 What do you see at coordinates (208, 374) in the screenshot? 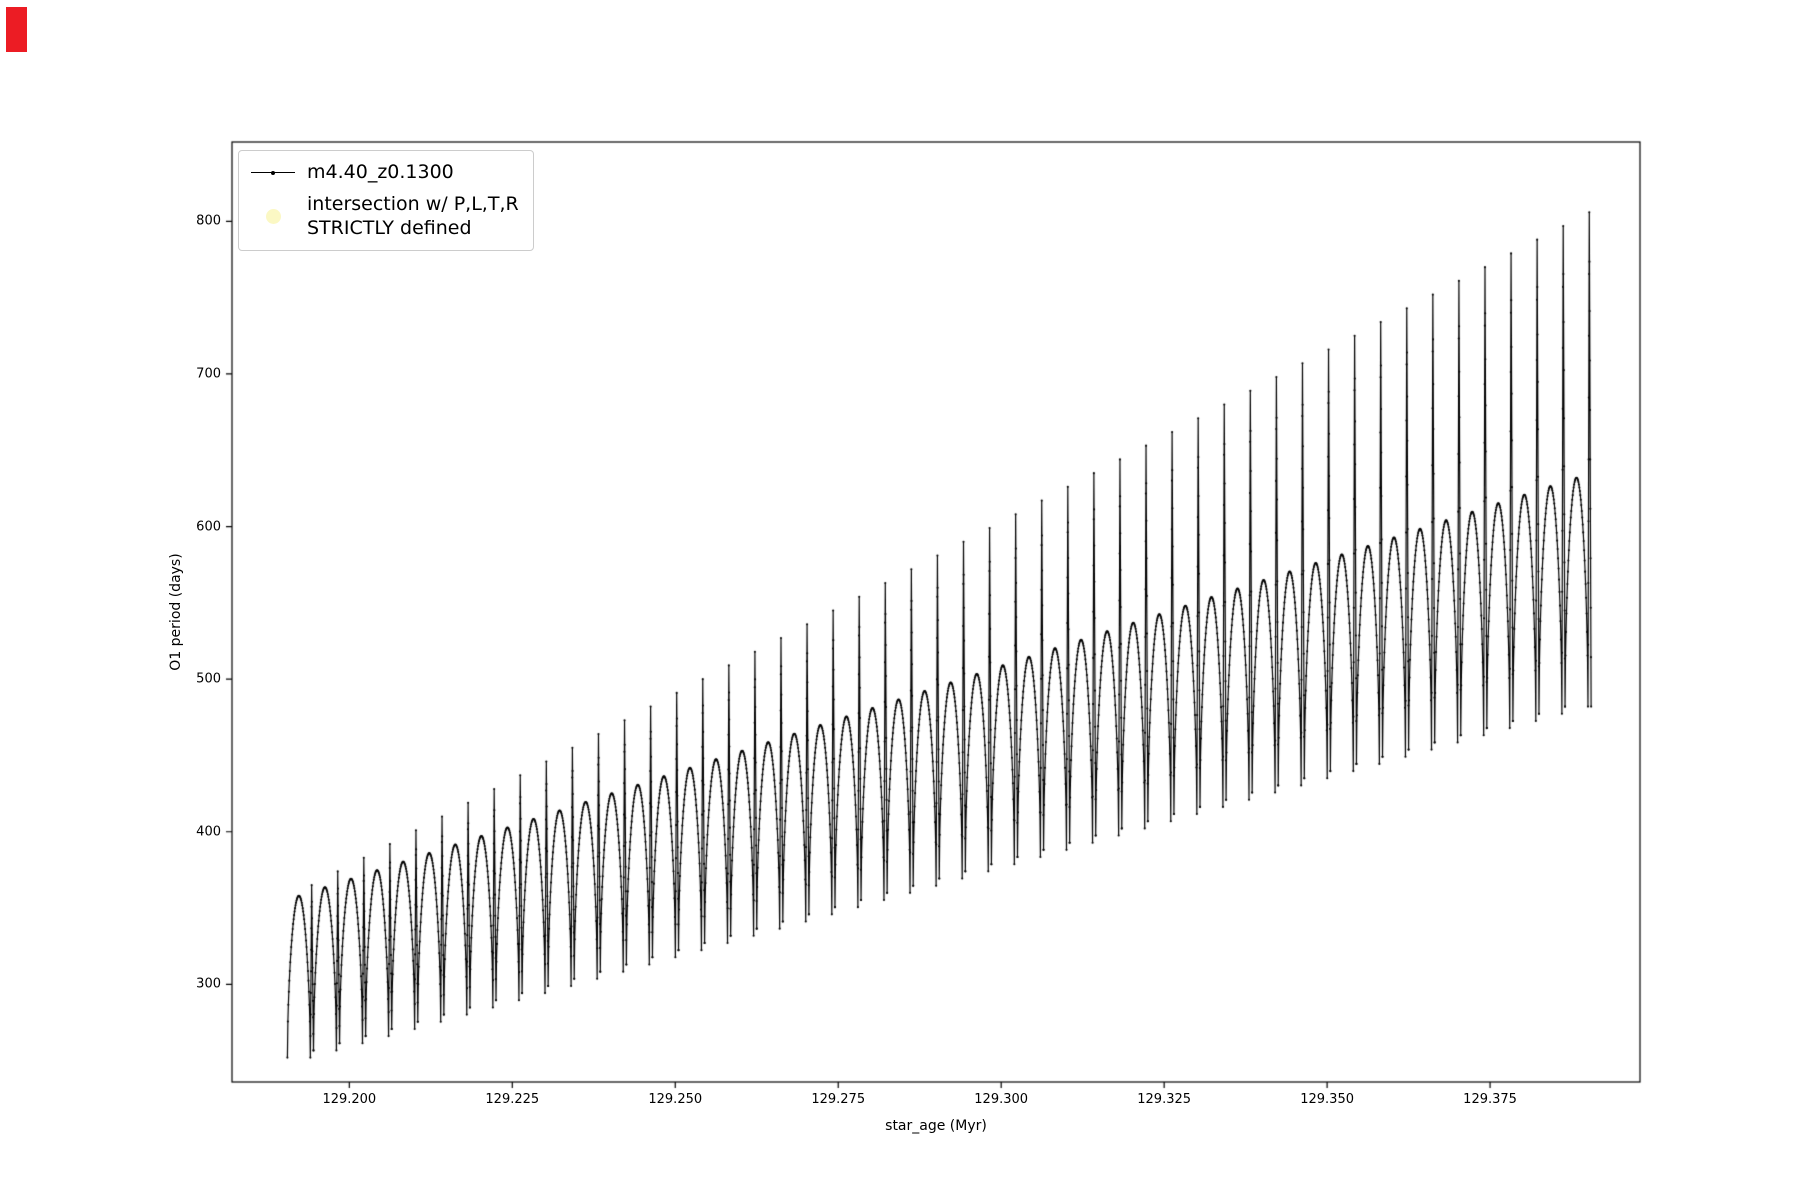
I see `y-tick-label: 700` at bounding box center [208, 374].